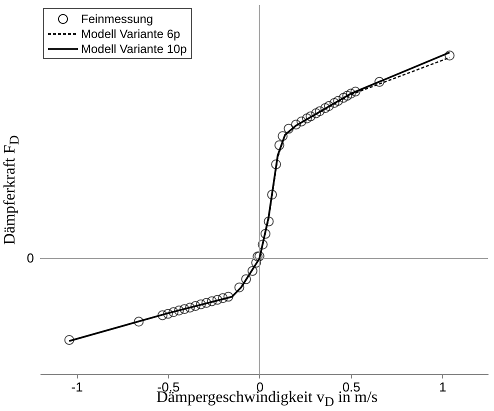  What do you see at coordinates (442, 387) in the screenshot?
I see `x-tick-label: 1` at bounding box center [442, 387].